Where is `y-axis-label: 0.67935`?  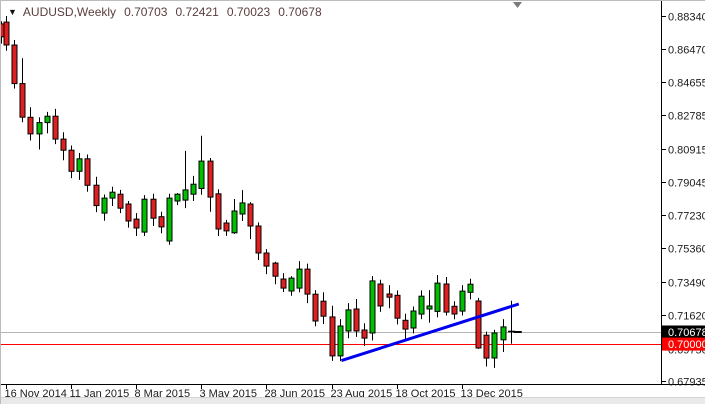 y-axis-label: 0.67935 is located at coordinates (686, 383).